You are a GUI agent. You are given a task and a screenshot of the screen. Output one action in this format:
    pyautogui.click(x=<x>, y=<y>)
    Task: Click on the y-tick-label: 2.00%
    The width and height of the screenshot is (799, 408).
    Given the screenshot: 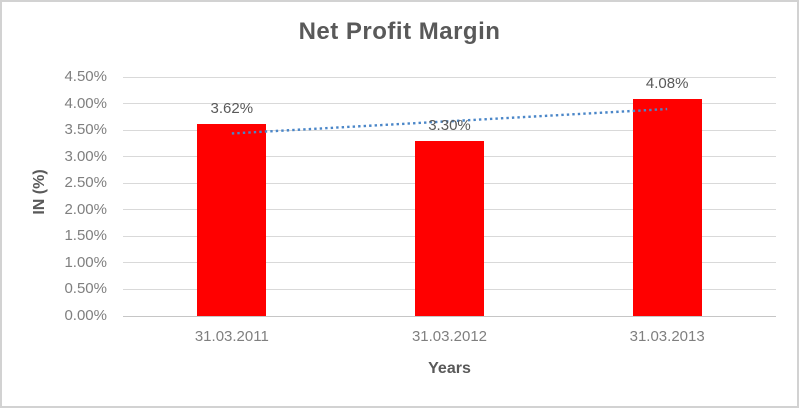 What is the action you would take?
    pyautogui.click(x=85, y=209)
    